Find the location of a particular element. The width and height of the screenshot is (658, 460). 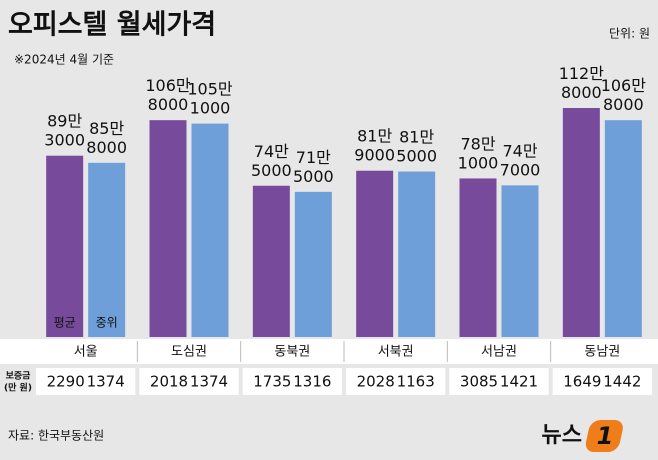

logo-badge is located at coordinates (604, 436).